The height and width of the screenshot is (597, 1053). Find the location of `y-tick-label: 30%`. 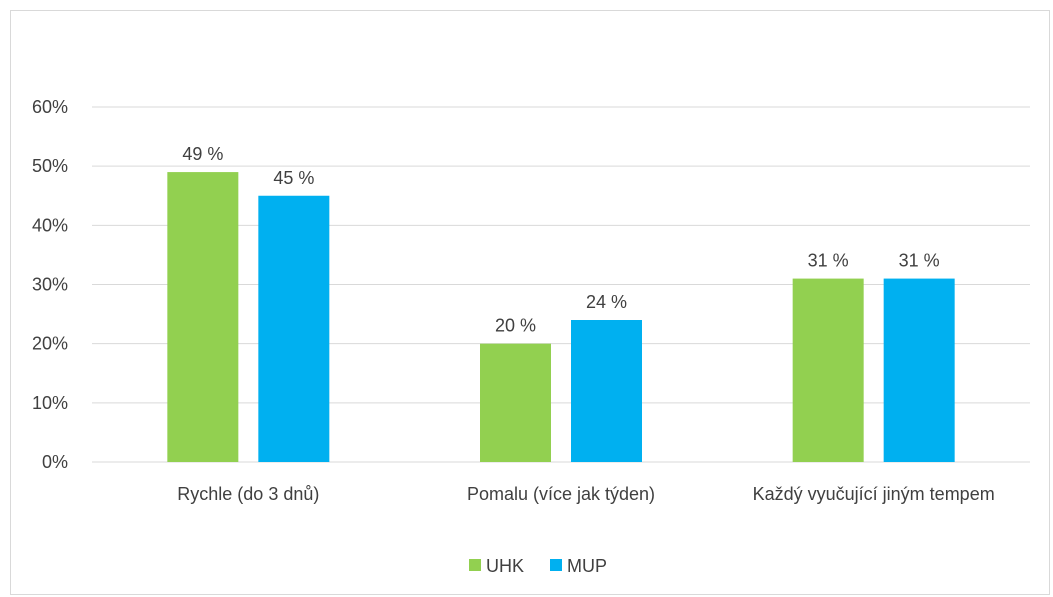

y-tick-label: 30% is located at coordinates (50, 285).